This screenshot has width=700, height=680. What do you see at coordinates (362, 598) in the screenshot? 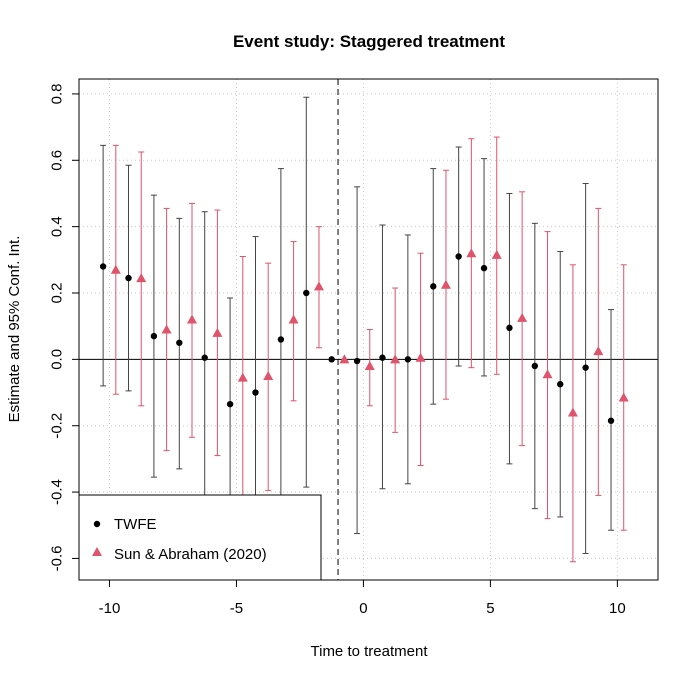
I see `x-axis: -10 -5 0 5 10` at bounding box center [362, 598].